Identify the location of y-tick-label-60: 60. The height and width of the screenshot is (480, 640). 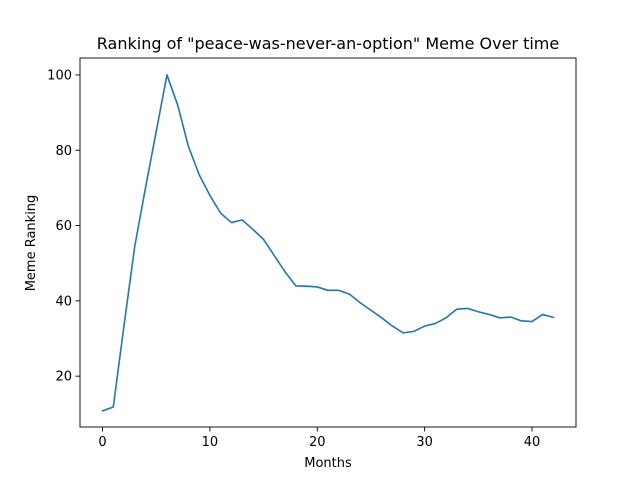
(63, 226).